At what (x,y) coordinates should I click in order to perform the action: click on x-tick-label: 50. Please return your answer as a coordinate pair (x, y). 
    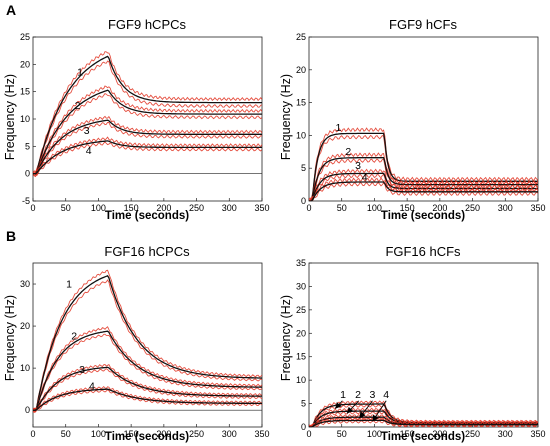
    Looking at the image, I should click on (66, 208).